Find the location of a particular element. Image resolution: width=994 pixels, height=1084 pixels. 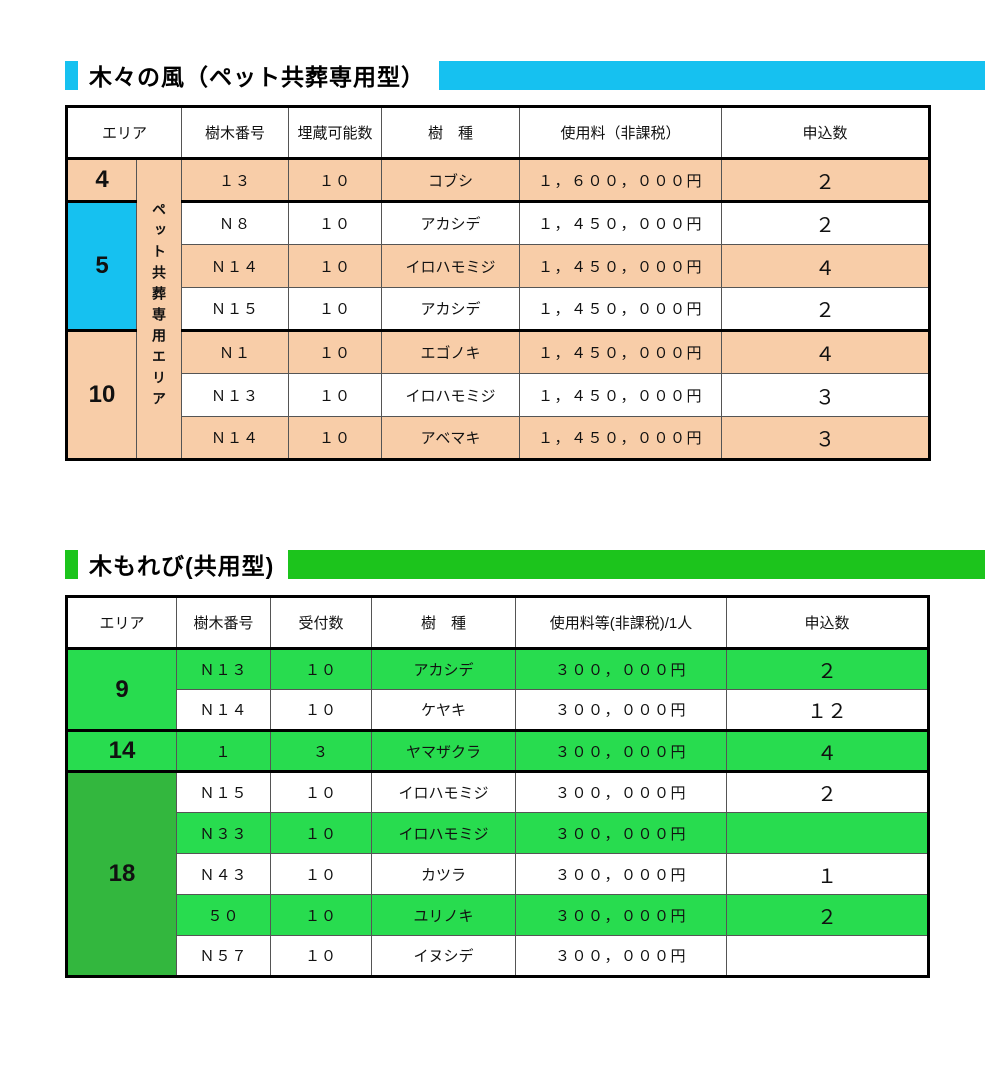

pet-area-vertical-label-cell: ペット共葬専用エリア is located at coordinates (159, 309).